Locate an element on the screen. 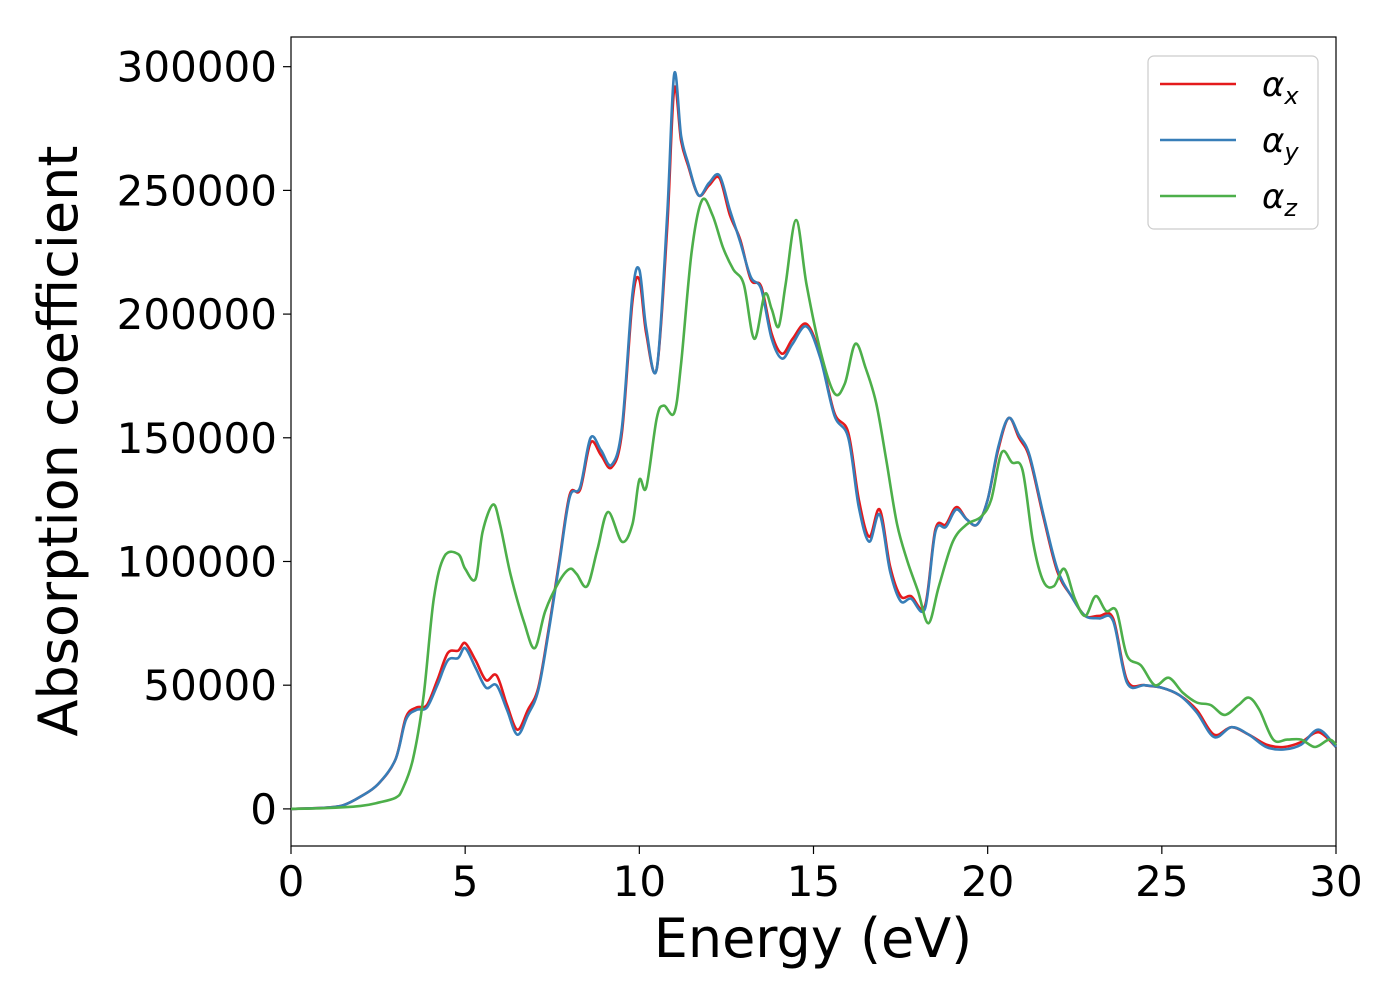  y-tick-label: 150000 is located at coordinates (197, 438).